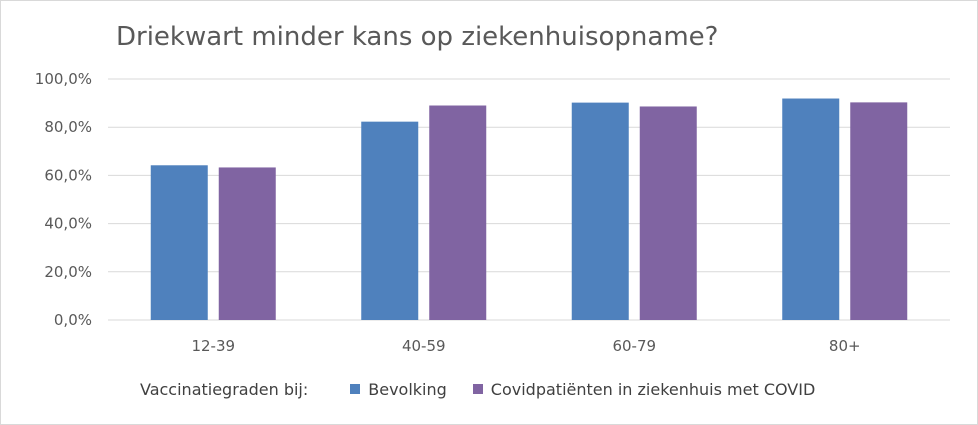  I want to click on legend-label-bevolking: Bevolking, so click(407, 389).